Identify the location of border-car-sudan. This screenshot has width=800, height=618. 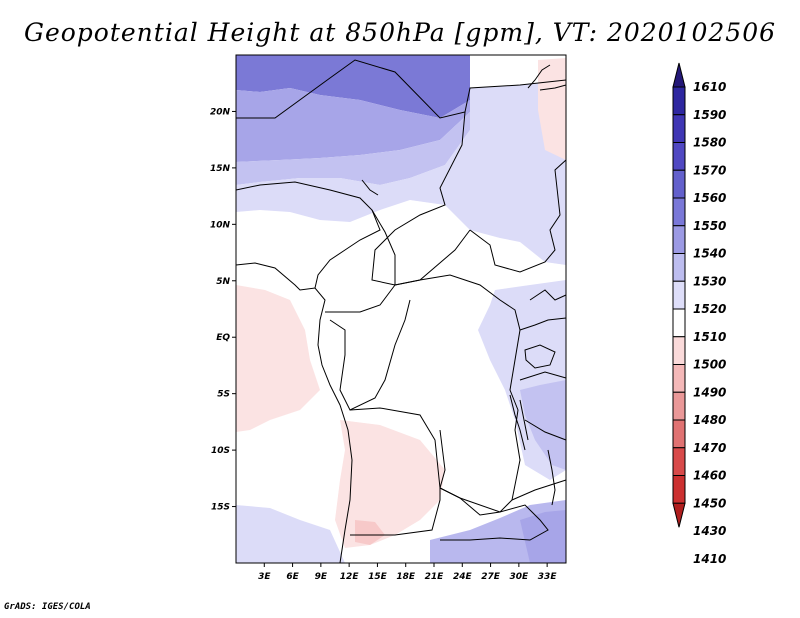
(518, 216).